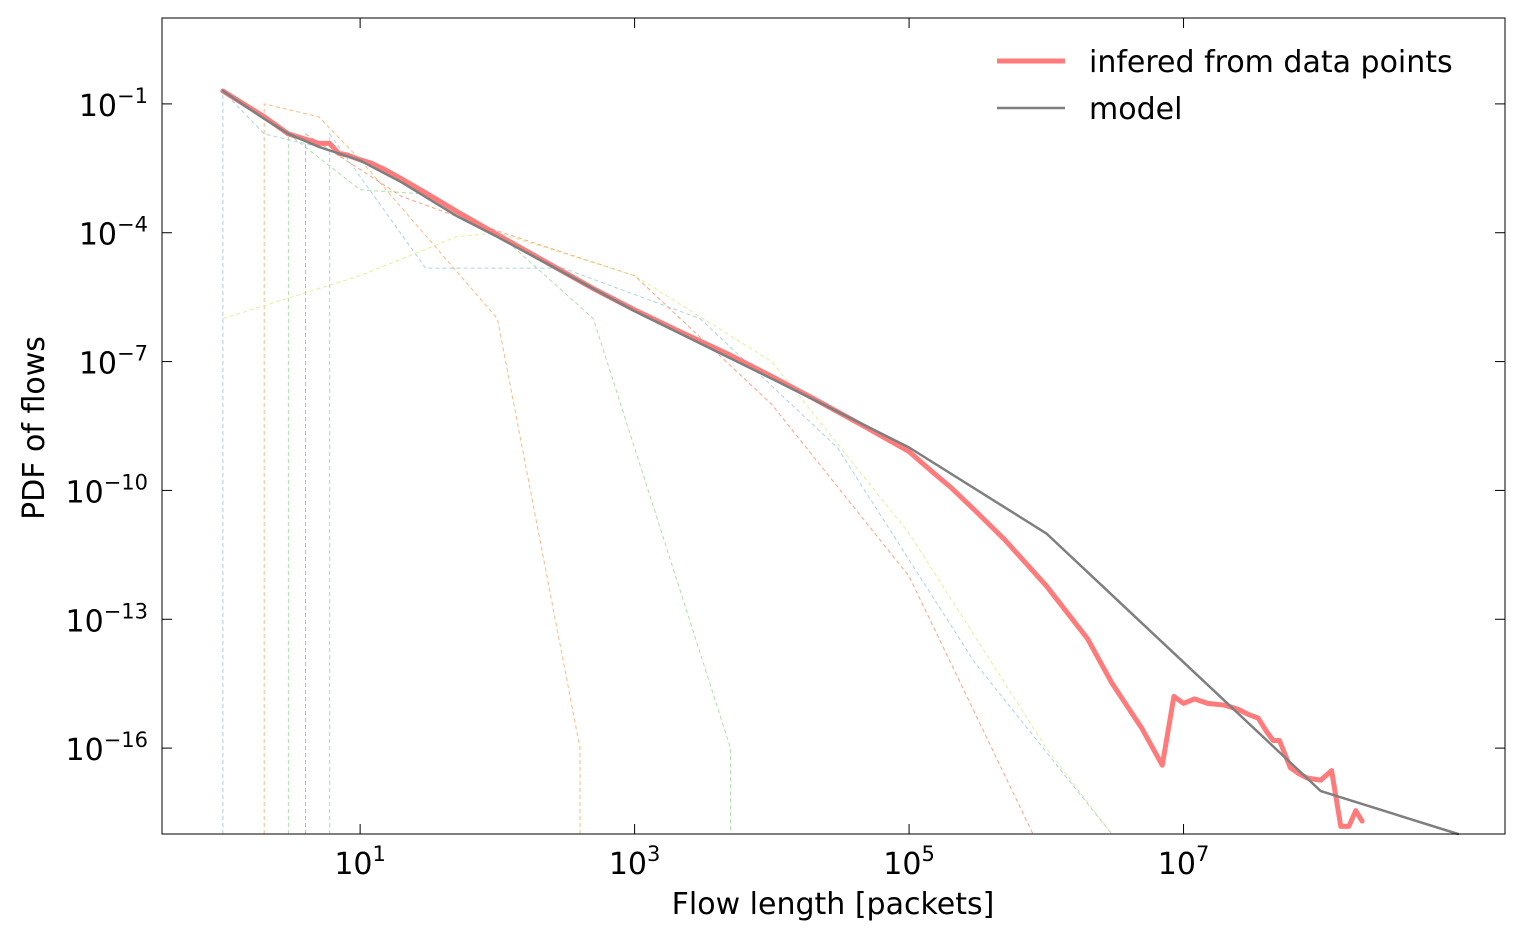 The image size is (1524, 940). I want to click on legend-label-infered: infered from data points, so click(1271, 62).